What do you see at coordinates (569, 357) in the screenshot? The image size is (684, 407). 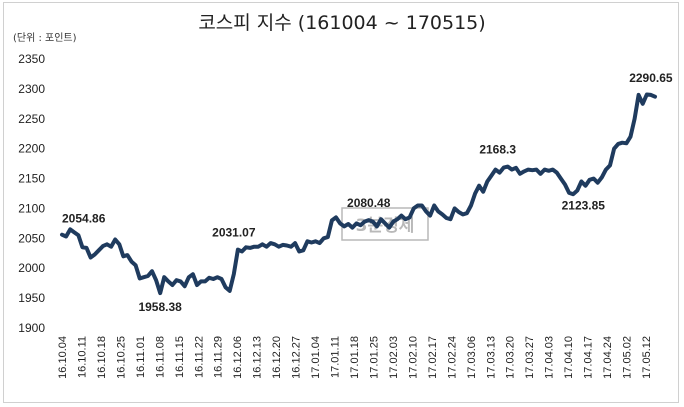 I see `x-tick-label: 17.04.10` at bounding box center [569, 357].